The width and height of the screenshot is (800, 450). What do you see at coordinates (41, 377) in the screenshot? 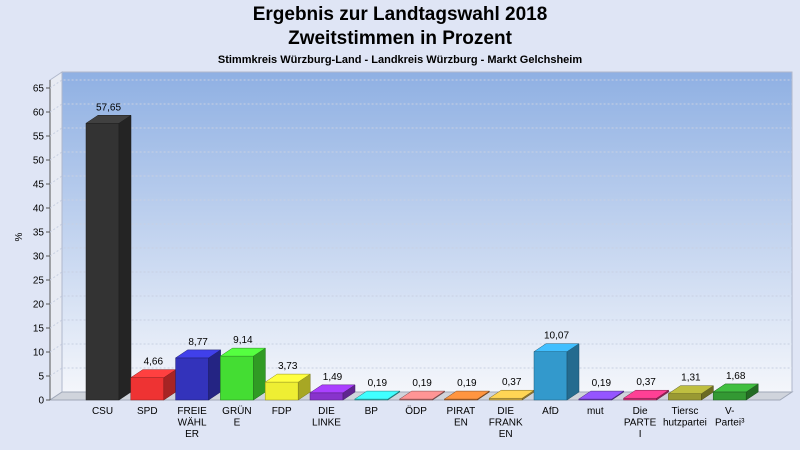
I see `y-tick-label: 5` at bounding box center [41, 377].